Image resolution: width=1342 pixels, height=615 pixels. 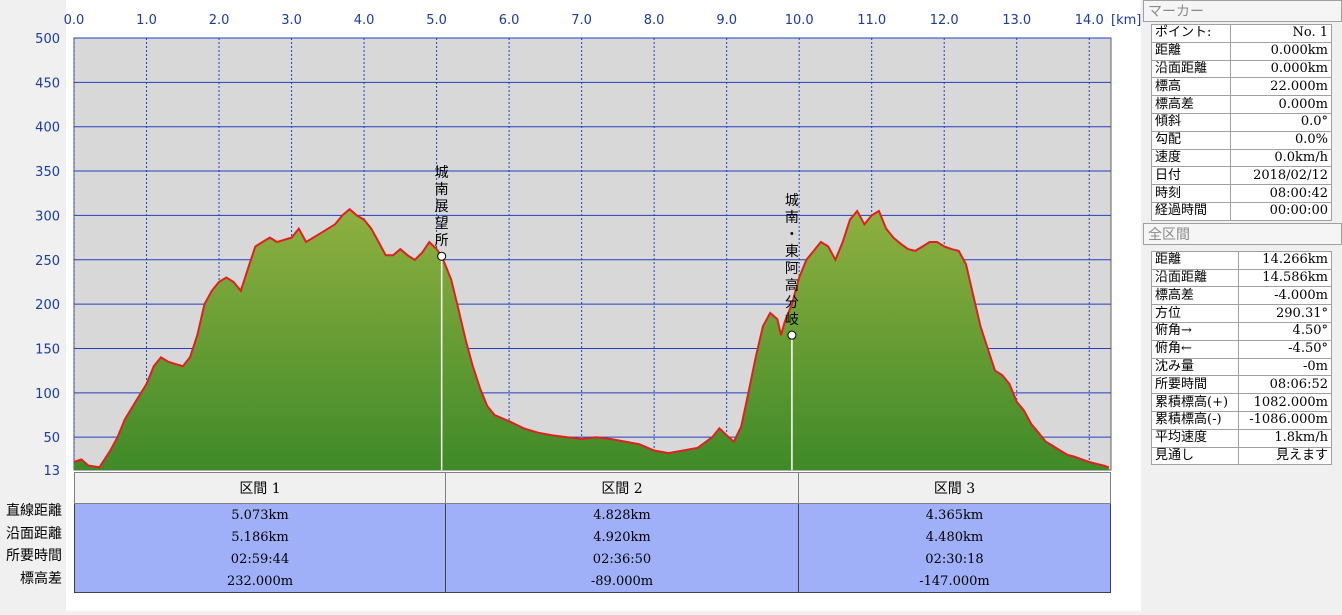 I want to click on segment-row: 232.000m -89.000m -147.000m, so click(x=592, y=581).